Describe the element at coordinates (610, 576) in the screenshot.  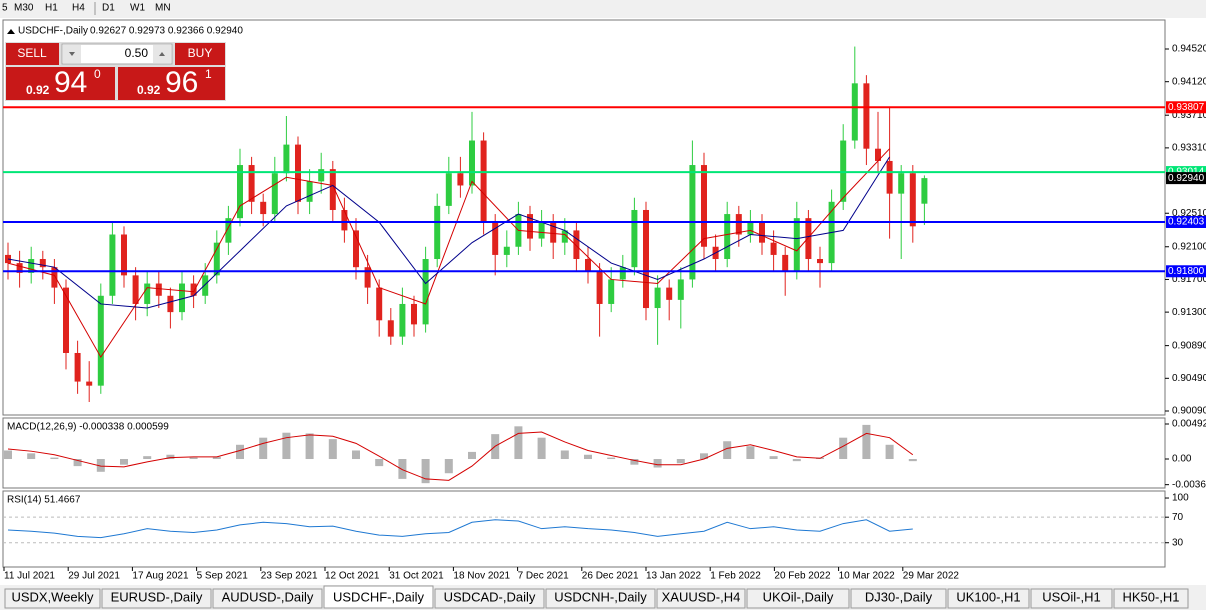
I see `date-label: 26 Dec 2021` at that location.